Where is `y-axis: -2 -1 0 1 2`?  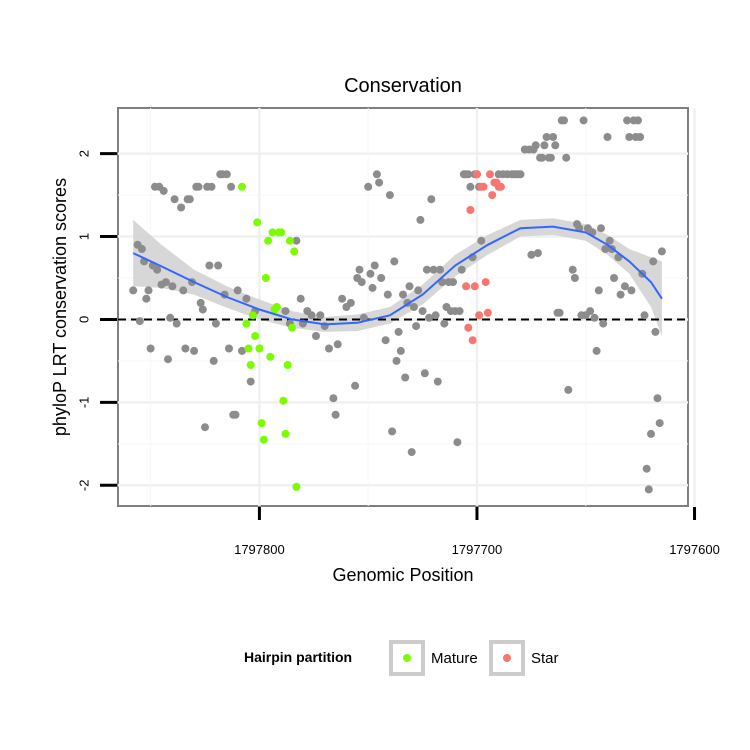
y-axis: -2 -1 0 1 2 is located at coordinates (96, 320).